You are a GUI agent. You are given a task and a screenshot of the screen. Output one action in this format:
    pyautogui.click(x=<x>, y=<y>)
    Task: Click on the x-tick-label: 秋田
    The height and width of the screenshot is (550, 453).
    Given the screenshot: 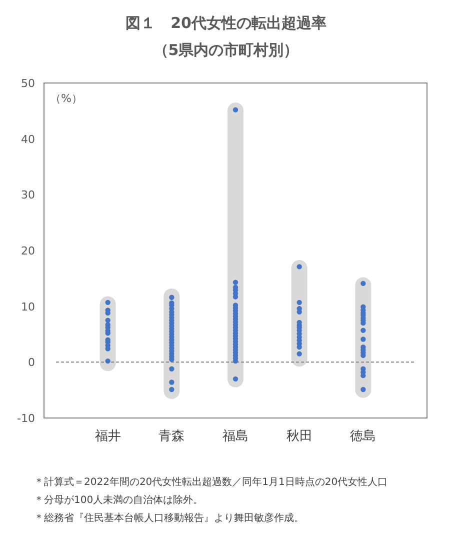 What is the action you would take?
    pyautogui.click(x=299, y=436)
    